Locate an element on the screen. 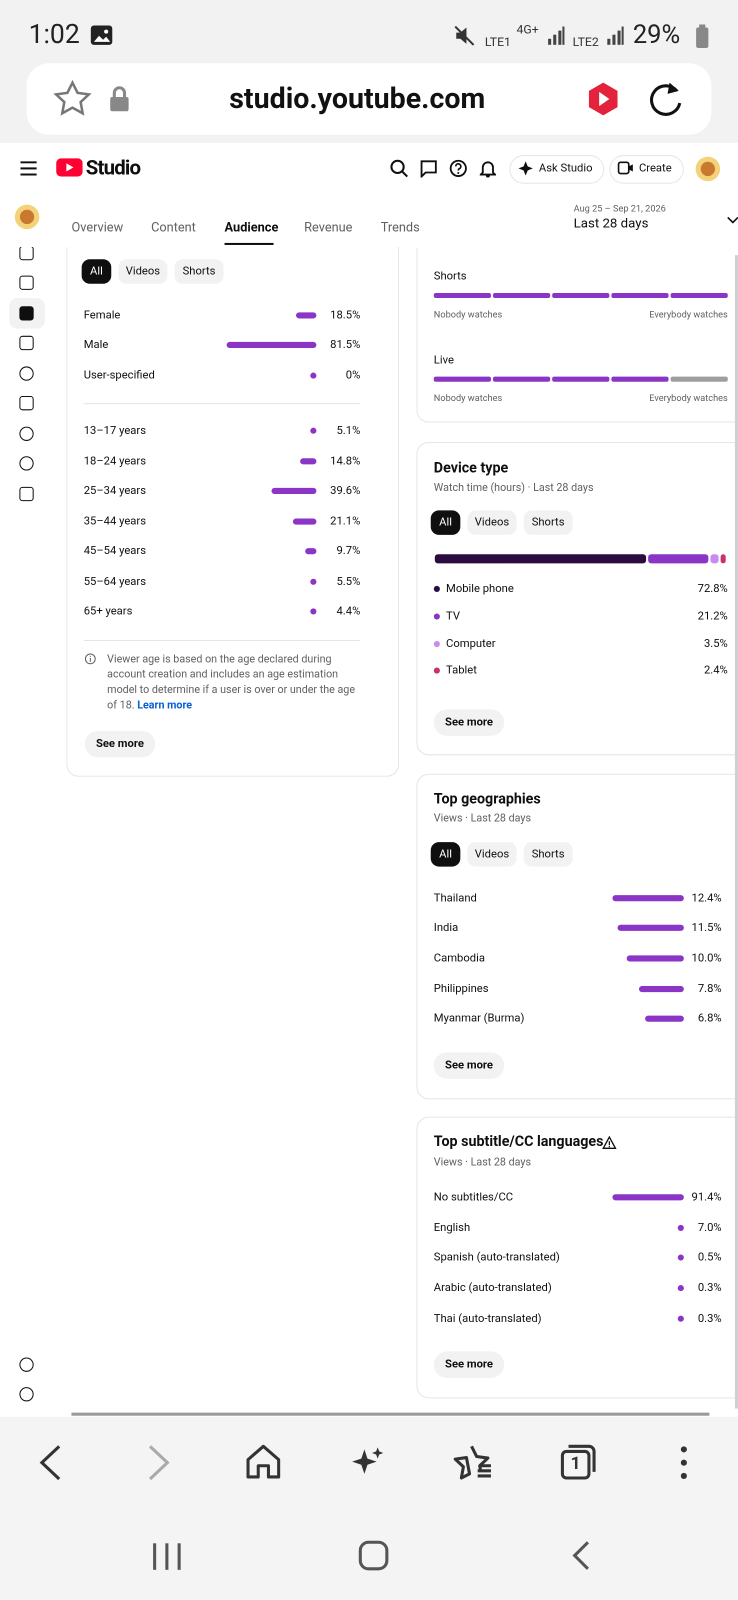  notifications-icon is located at coordinates (488, 168).